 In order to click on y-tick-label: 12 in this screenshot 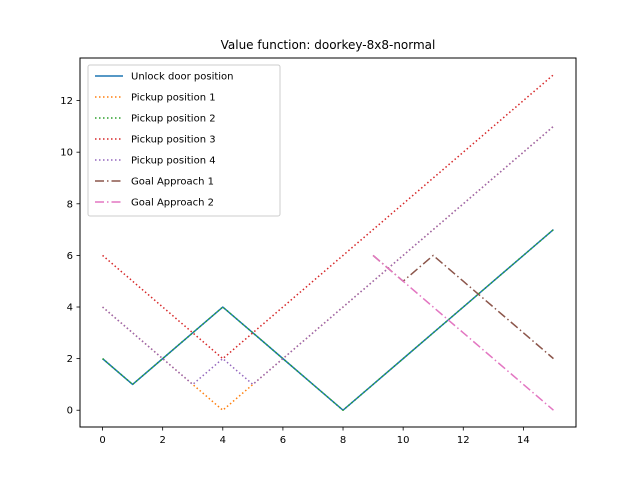, I will do `click(66, 101)`.